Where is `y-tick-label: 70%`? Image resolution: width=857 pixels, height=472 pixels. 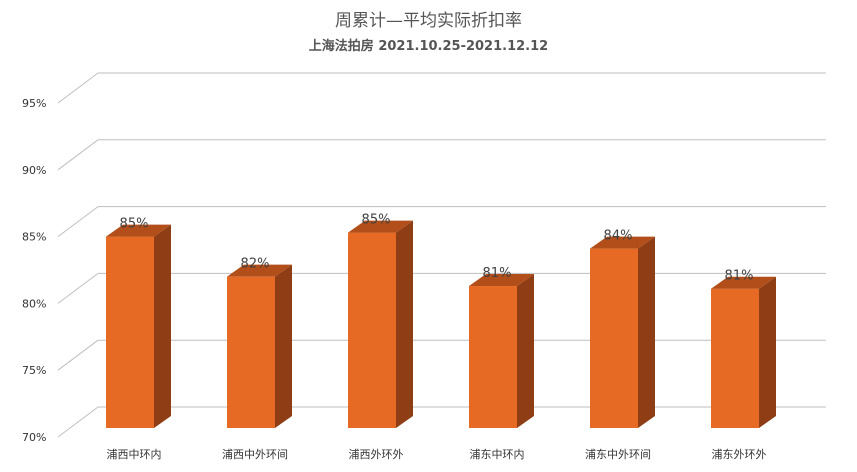
y-tick-label: 70% is located at coordinates (34, 437).